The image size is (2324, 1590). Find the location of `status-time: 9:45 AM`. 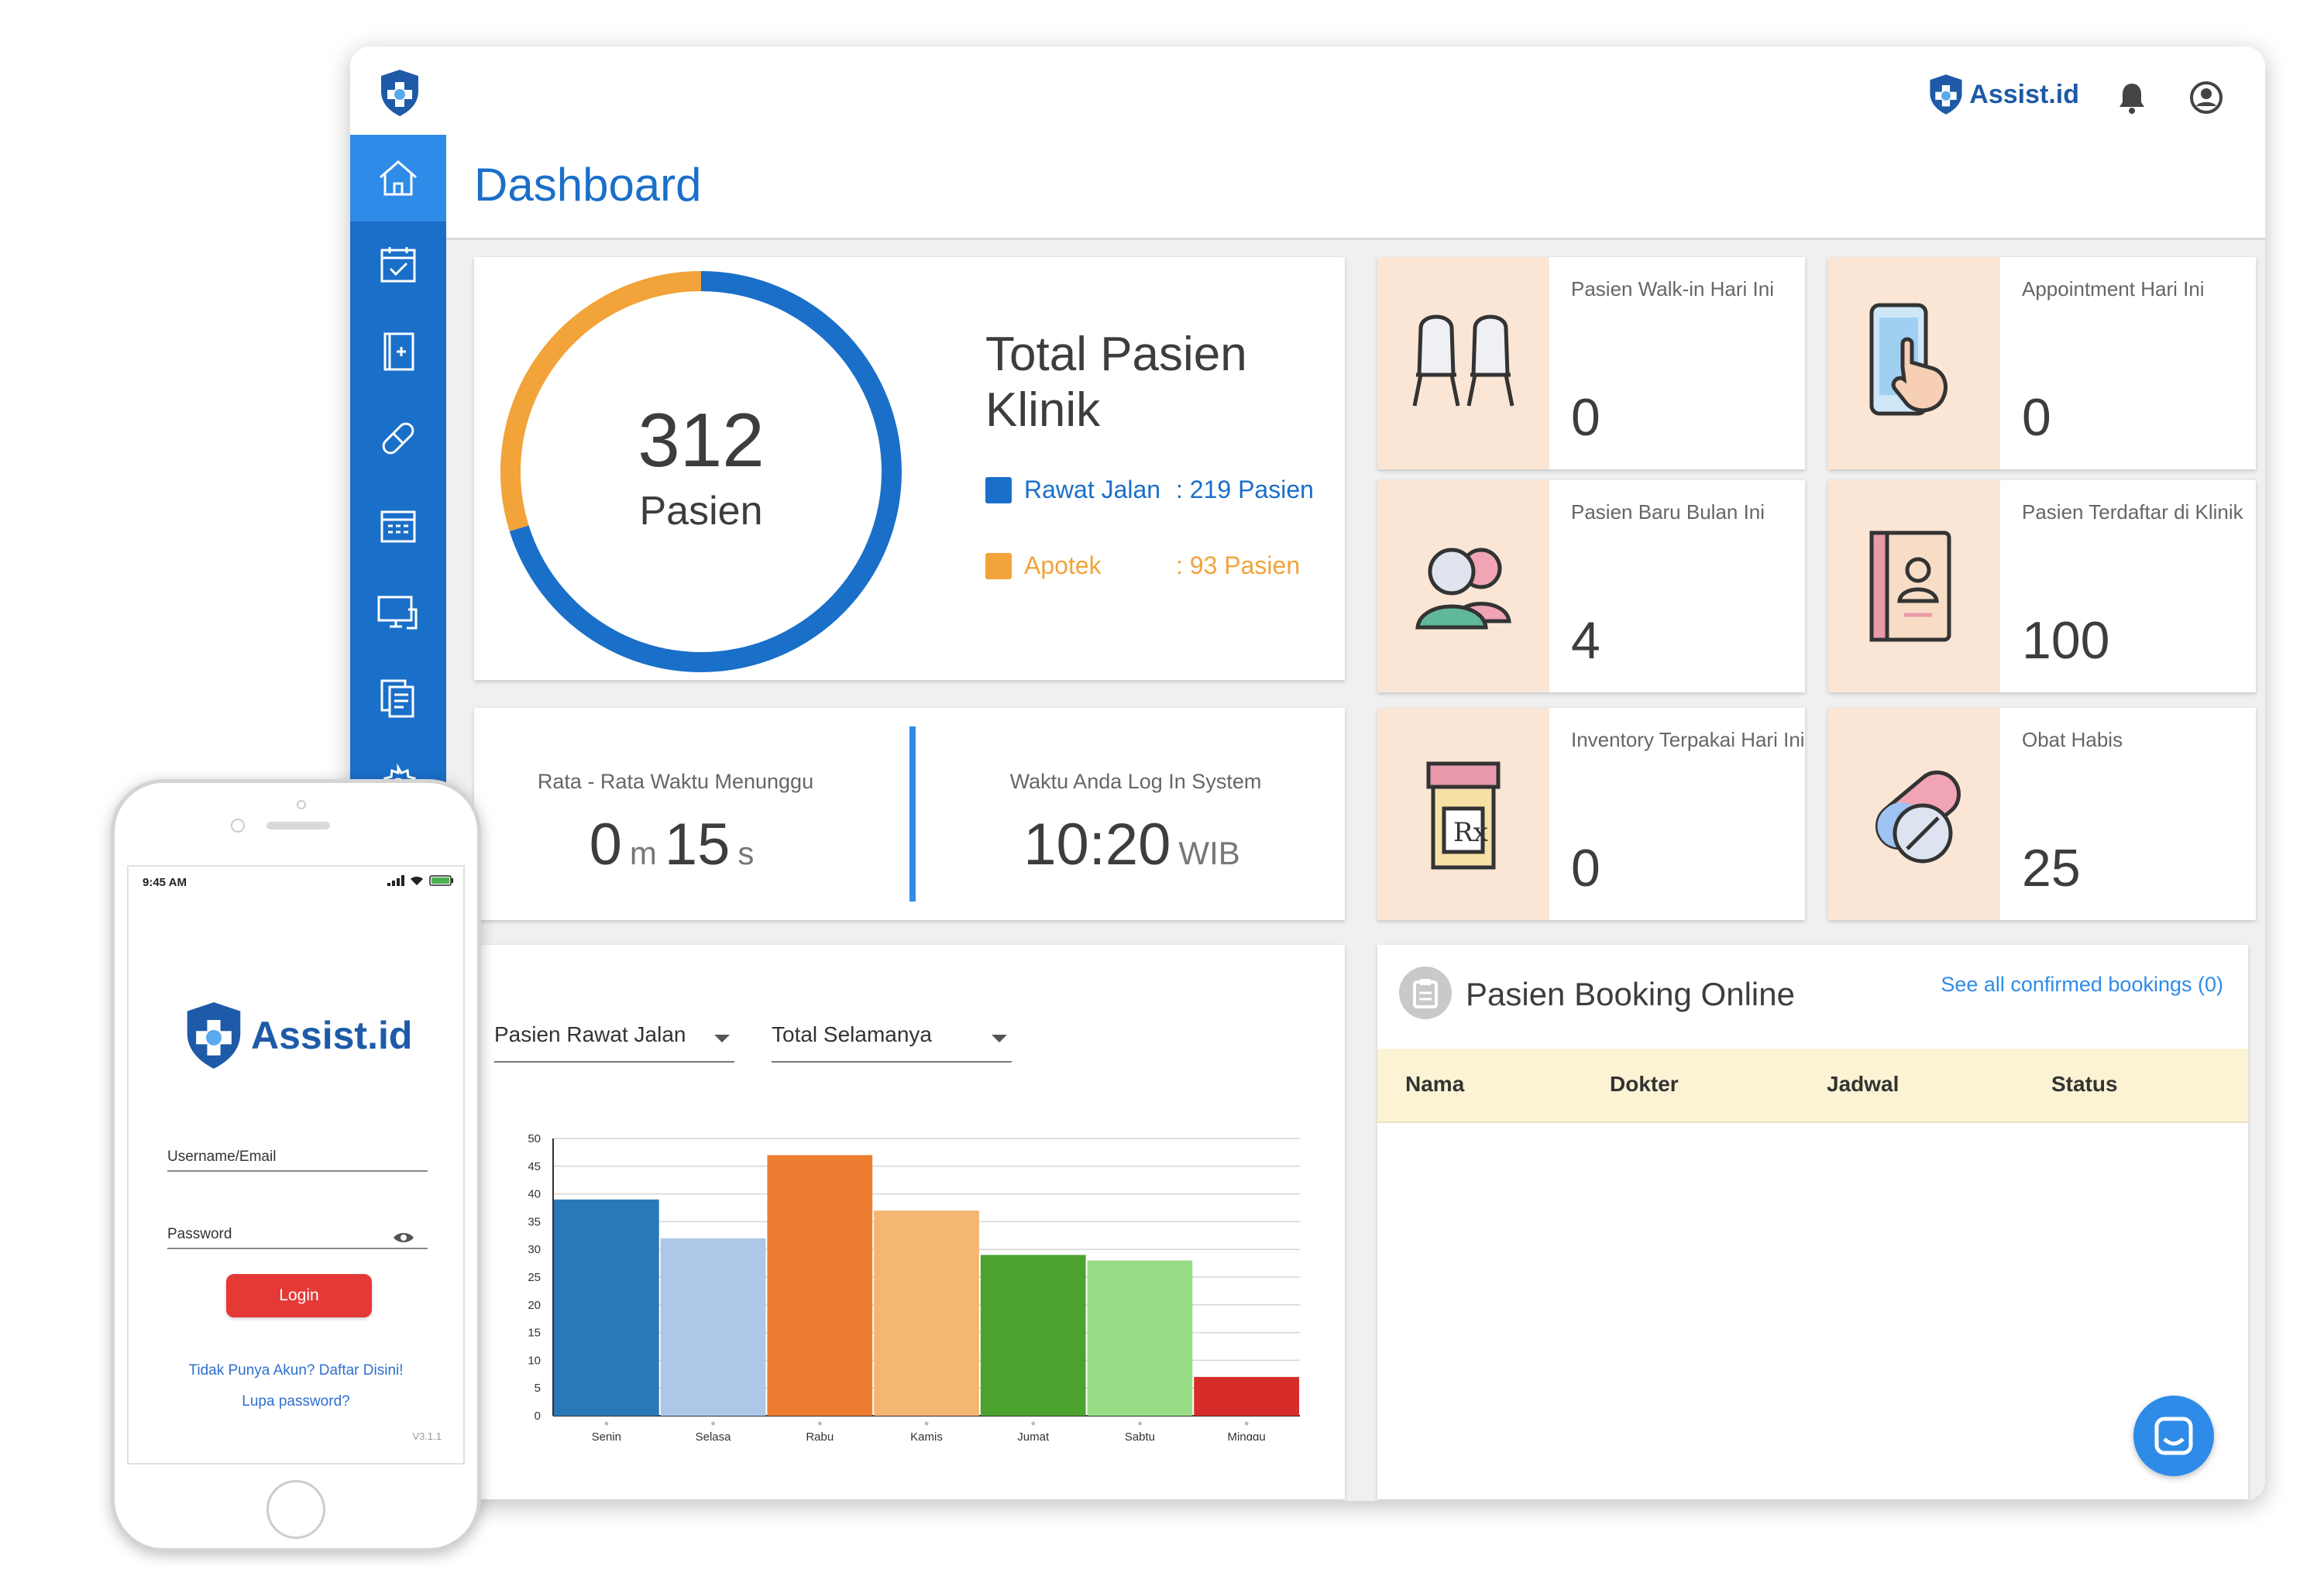

status-time: 9:45 AM is located at coordinates (165, 882).